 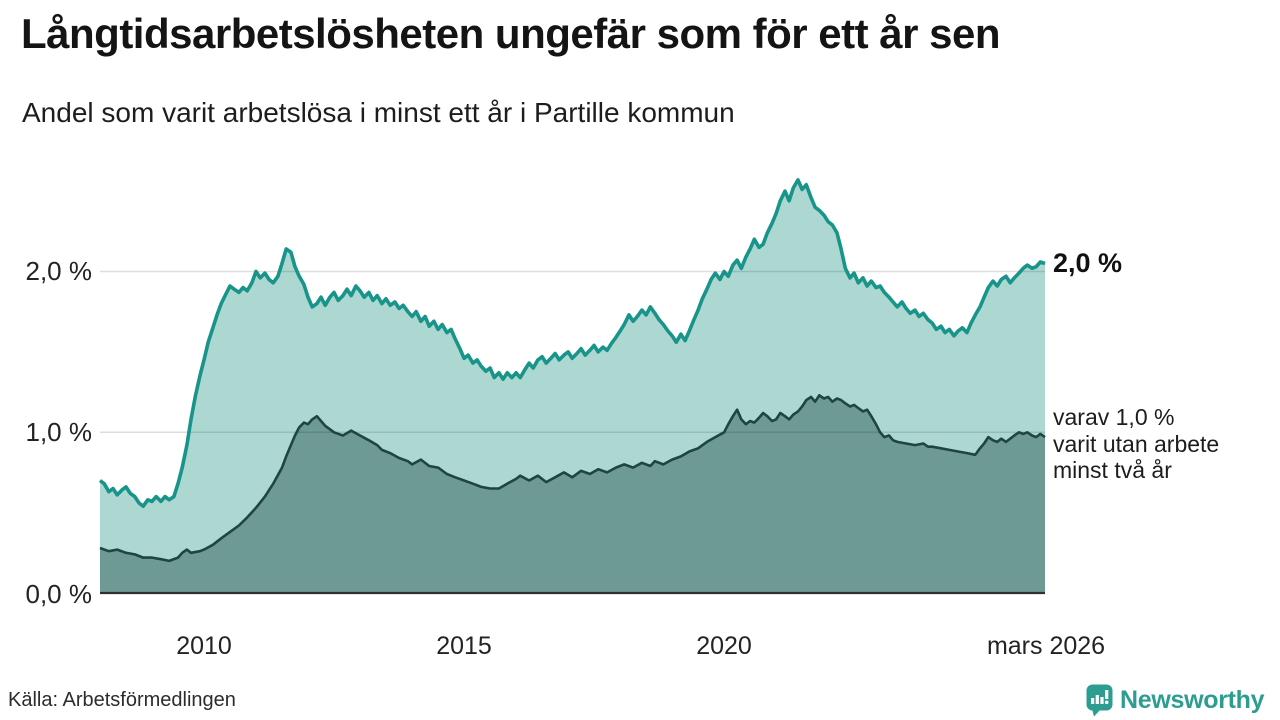 I want to click on x-axis-tick-2020: 2020, so click(x=724, y=646).